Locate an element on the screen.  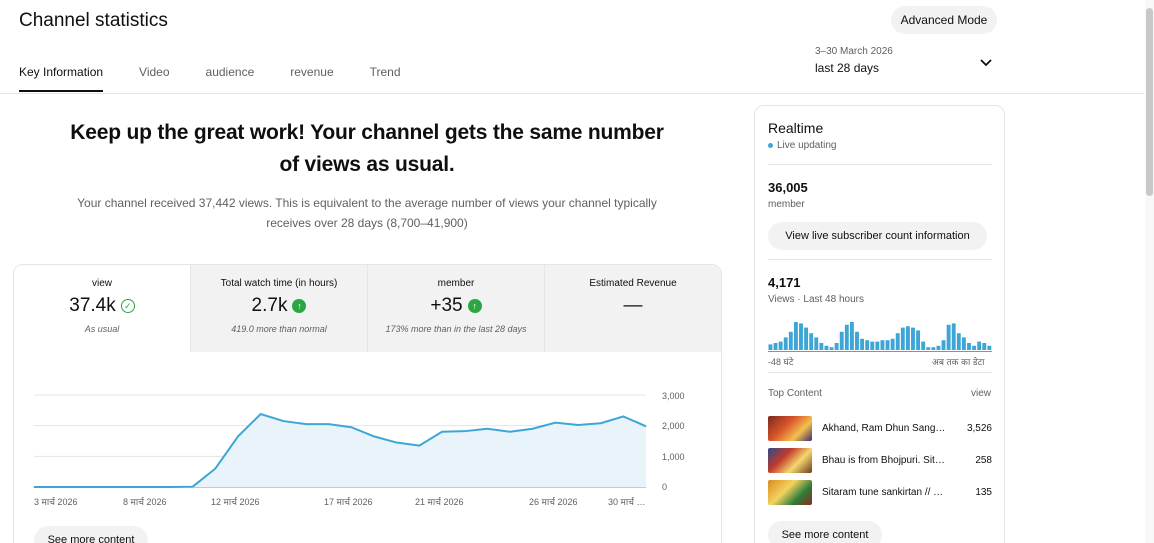
tab-trend: Trend is located at coordinates (385, 72).